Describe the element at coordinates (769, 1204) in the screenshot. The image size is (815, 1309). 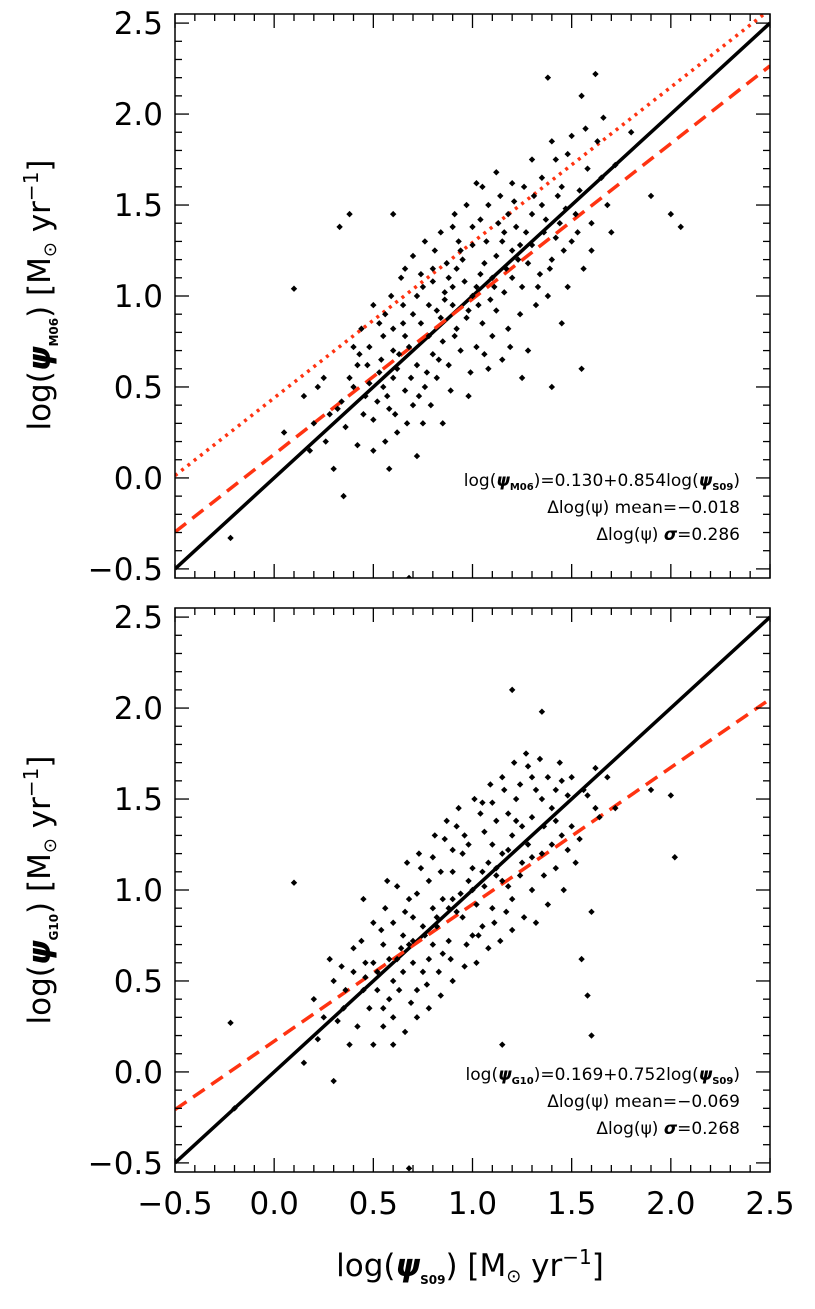
I see `x-tick-label: 2.5` at that location.